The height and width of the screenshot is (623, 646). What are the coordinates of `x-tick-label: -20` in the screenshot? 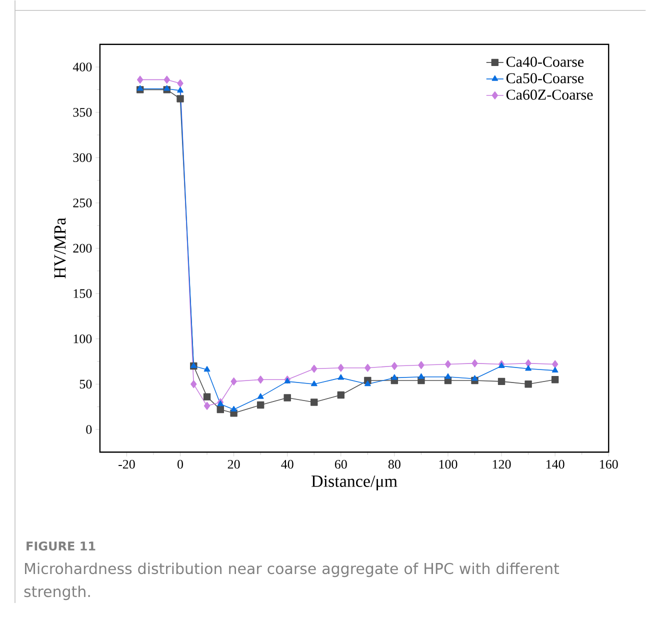 It's located at (126, 464).